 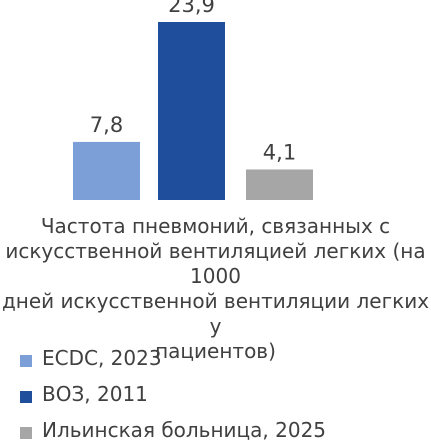 What do you see at coordinates (184, 430) in the screenshot?
I see `legend-label-ilyinskaya: Ильинская больница, 2025` at bounding box center [184, 430].